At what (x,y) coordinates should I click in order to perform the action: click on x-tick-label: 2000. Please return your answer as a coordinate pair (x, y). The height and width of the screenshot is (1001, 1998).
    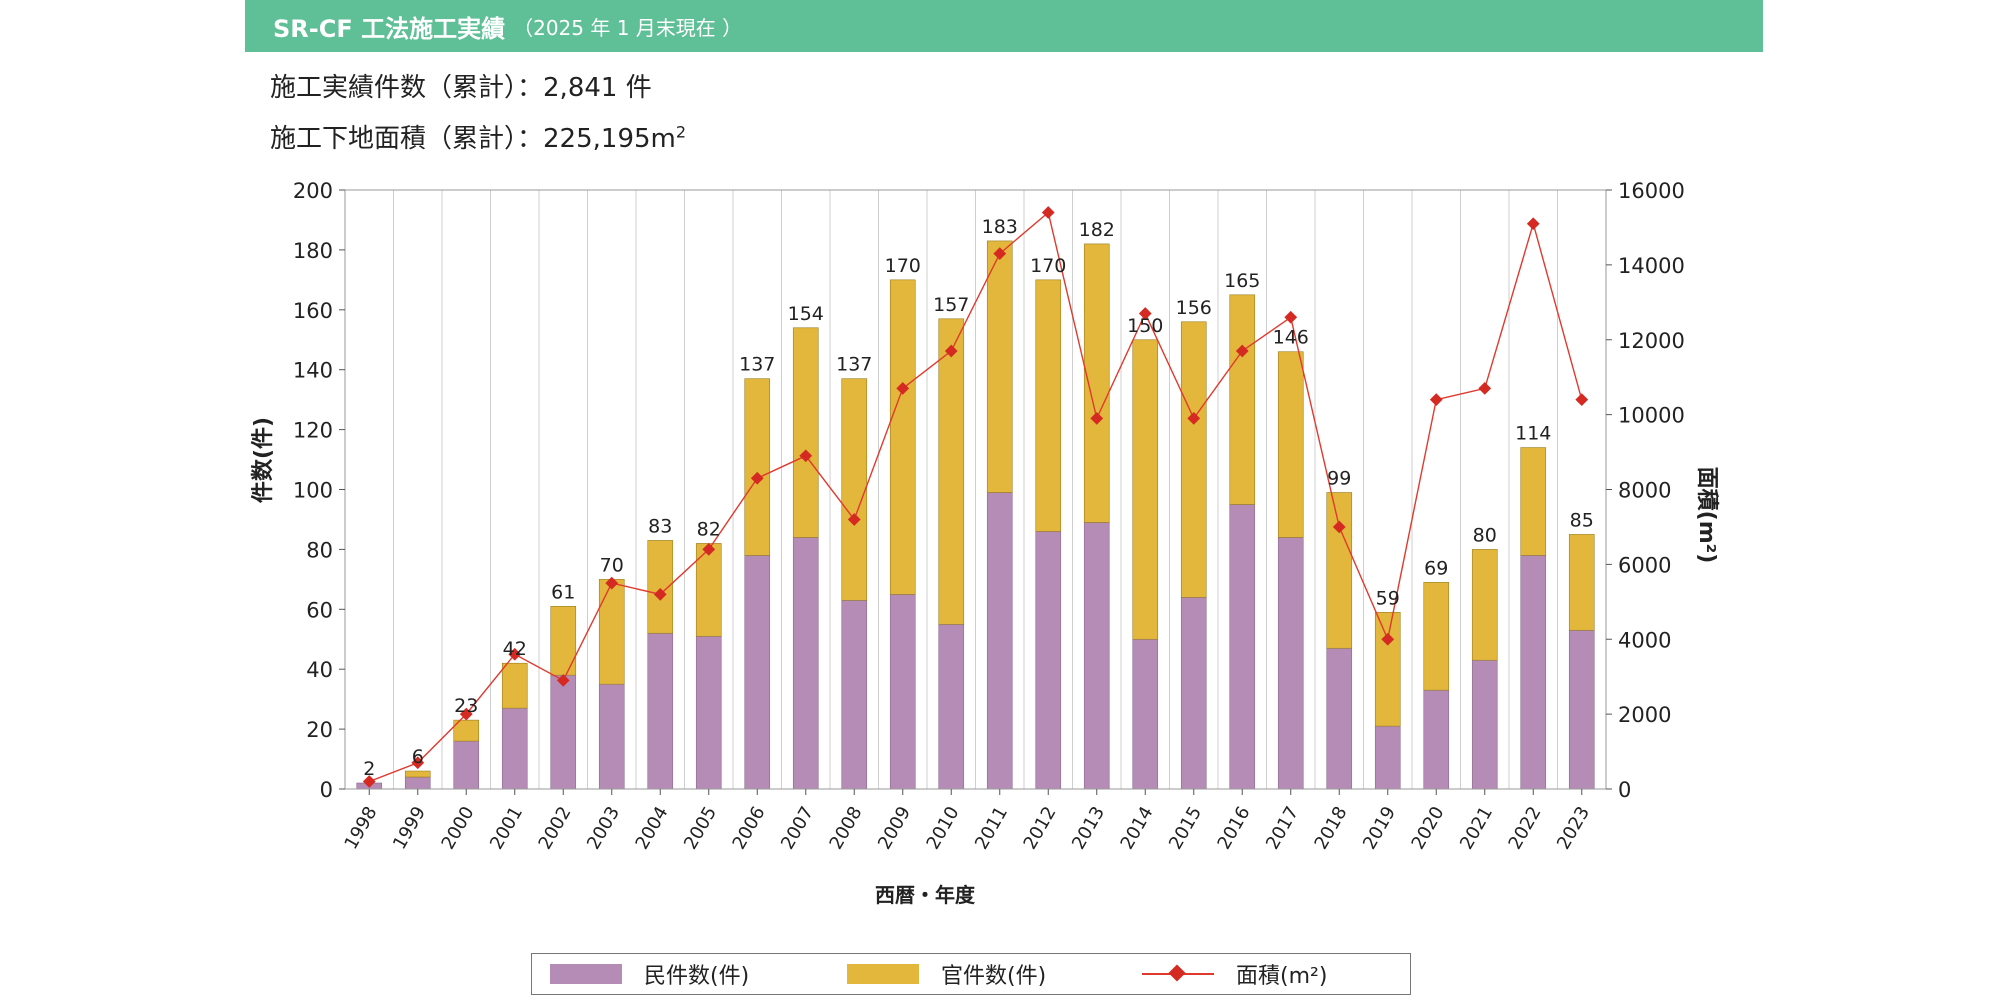
    Looking at the image, I should click on (457, 828).